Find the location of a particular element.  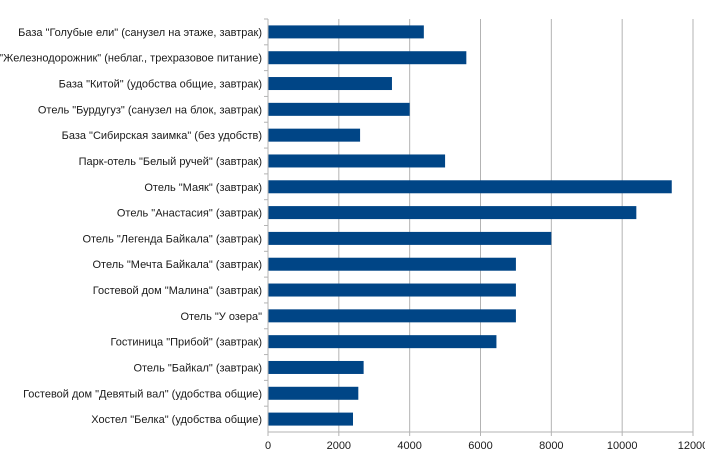

x-tick-label: 8000 is located at coordinates (551, 446).